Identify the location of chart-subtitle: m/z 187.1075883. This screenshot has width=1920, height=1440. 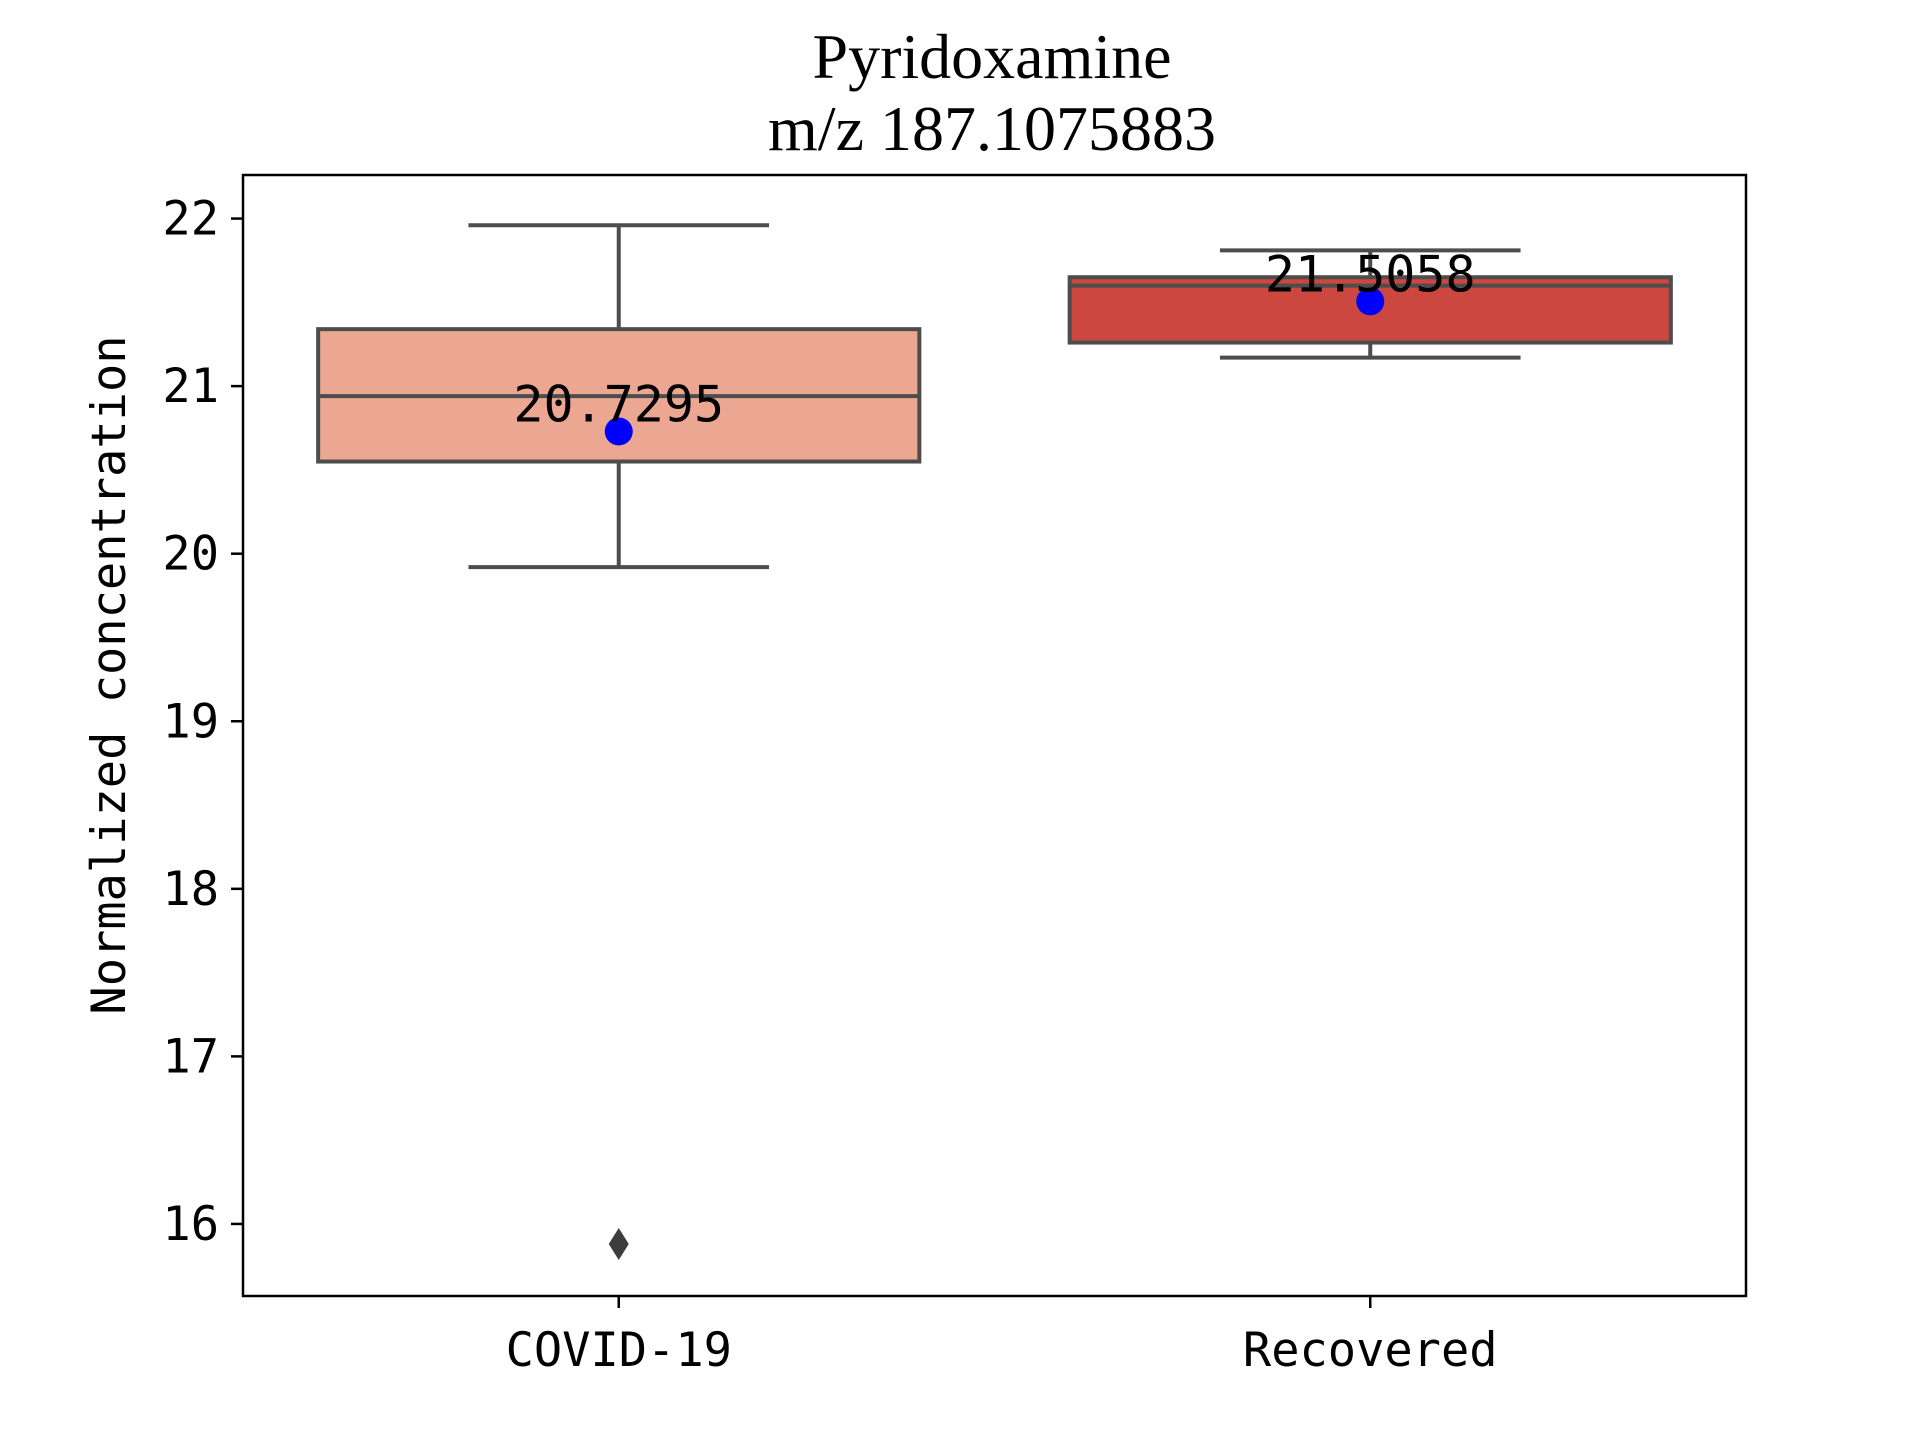
(992, 128).